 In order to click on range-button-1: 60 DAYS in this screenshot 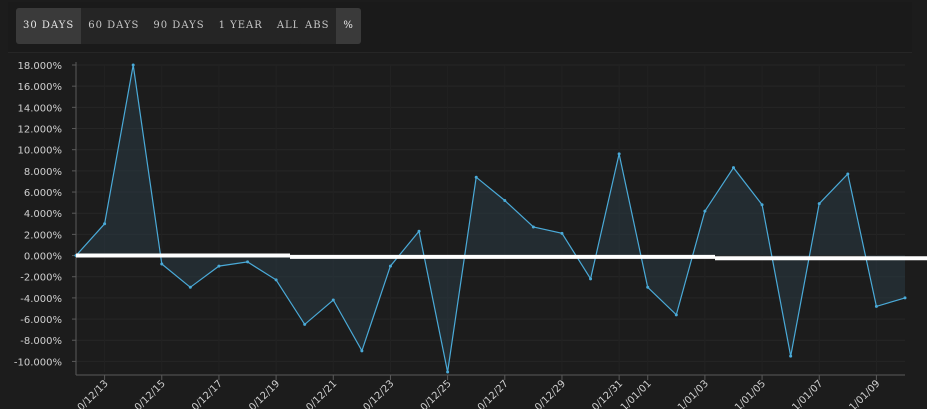, I will do `click(114, 25)`.